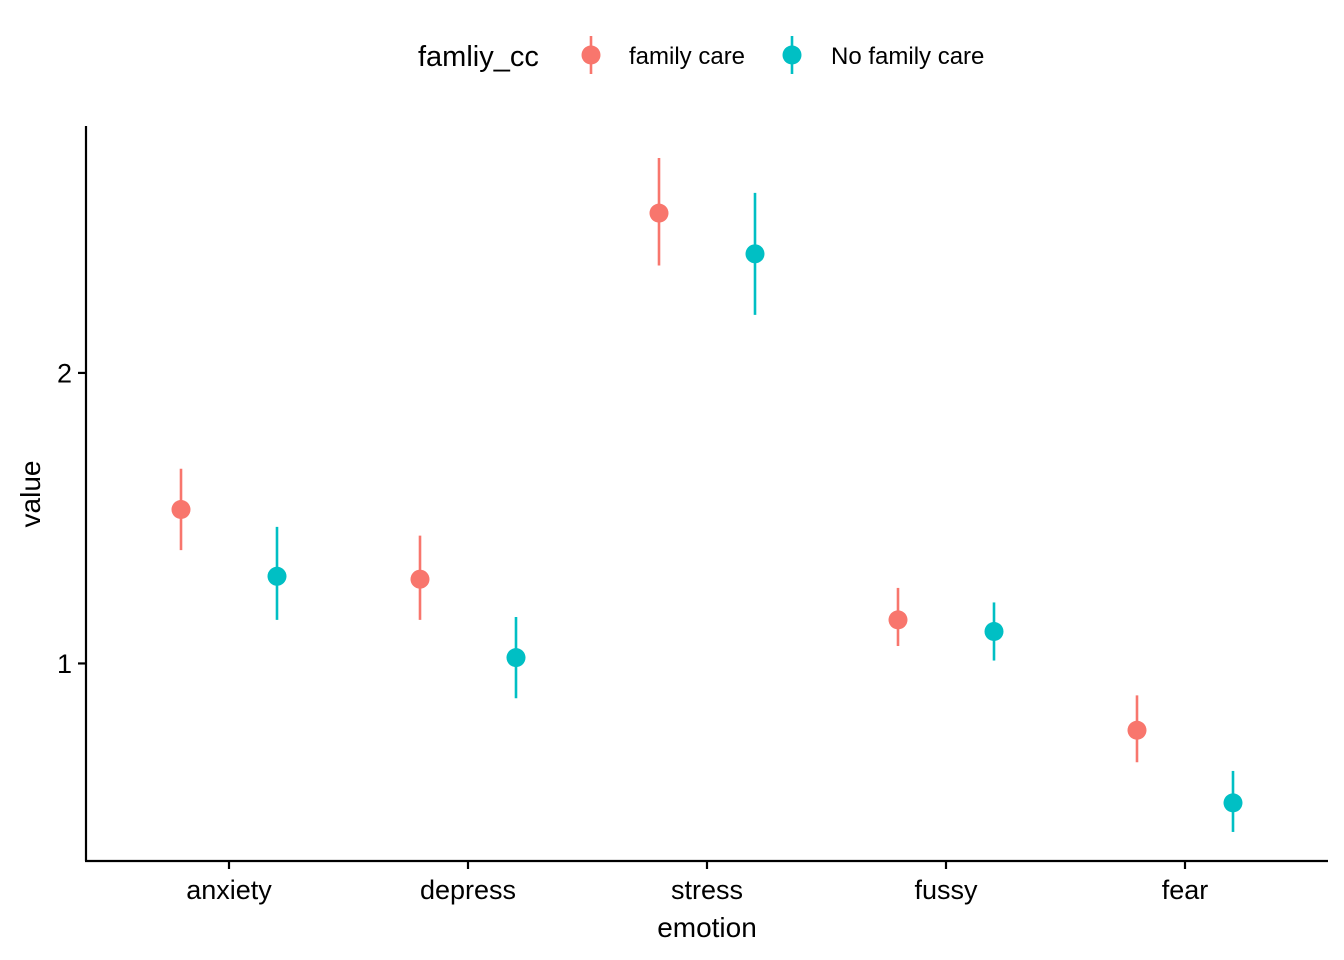  I want to click on legend: famliy_cc family care No family care, so click(701, 55).